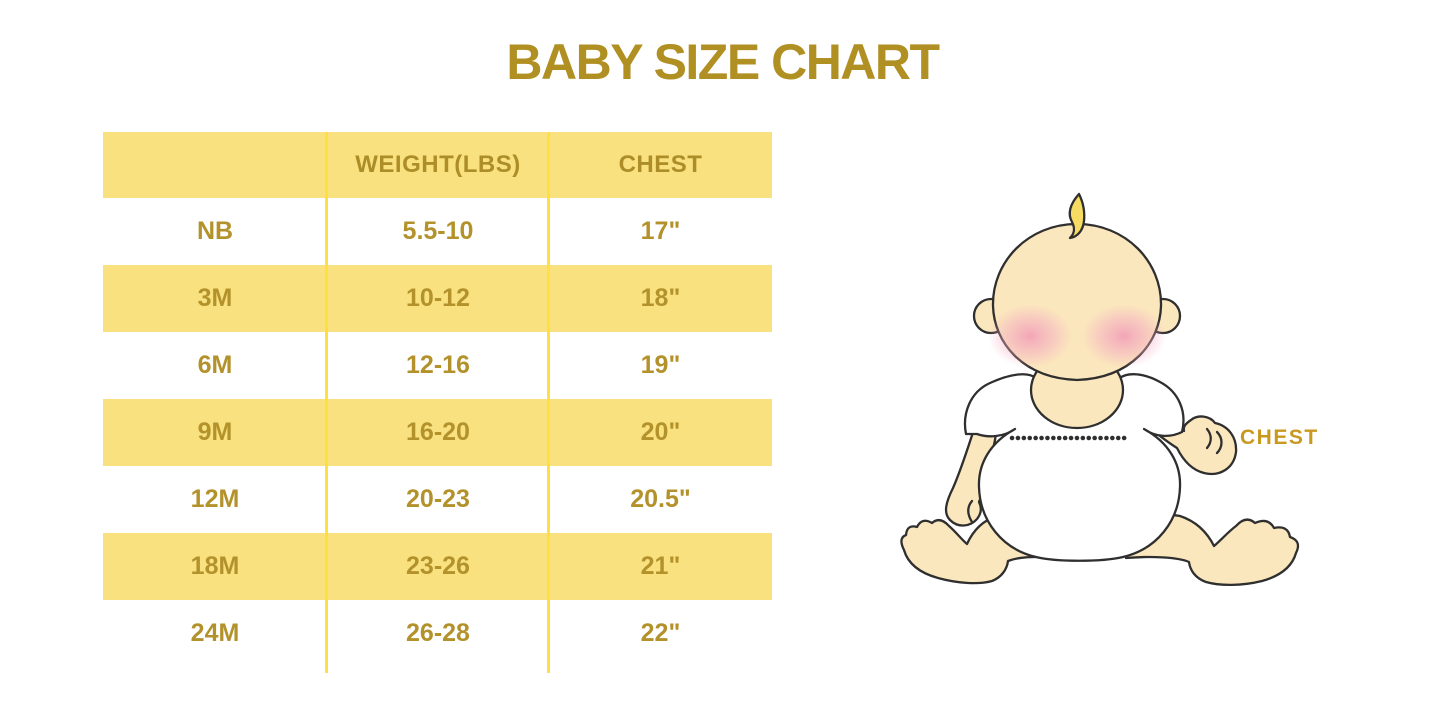 The height and width of the screenshot is (723, 1445). What do you see at coordinates (215, 432) in the screenshot?
I see `size-cell: 9M` at bounding box center [215, 432].